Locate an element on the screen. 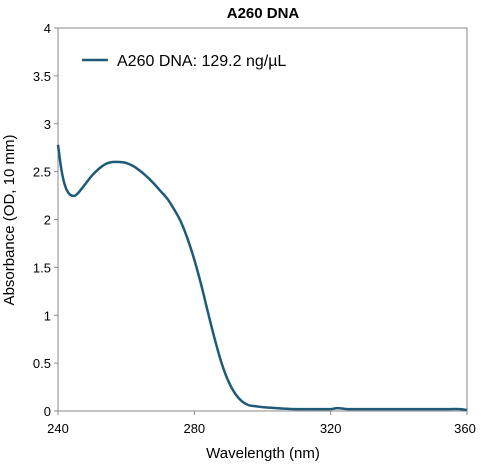 This screenshot has width=481, height=465. chart-title: A260 DNA is located at coordinates (263, 13).